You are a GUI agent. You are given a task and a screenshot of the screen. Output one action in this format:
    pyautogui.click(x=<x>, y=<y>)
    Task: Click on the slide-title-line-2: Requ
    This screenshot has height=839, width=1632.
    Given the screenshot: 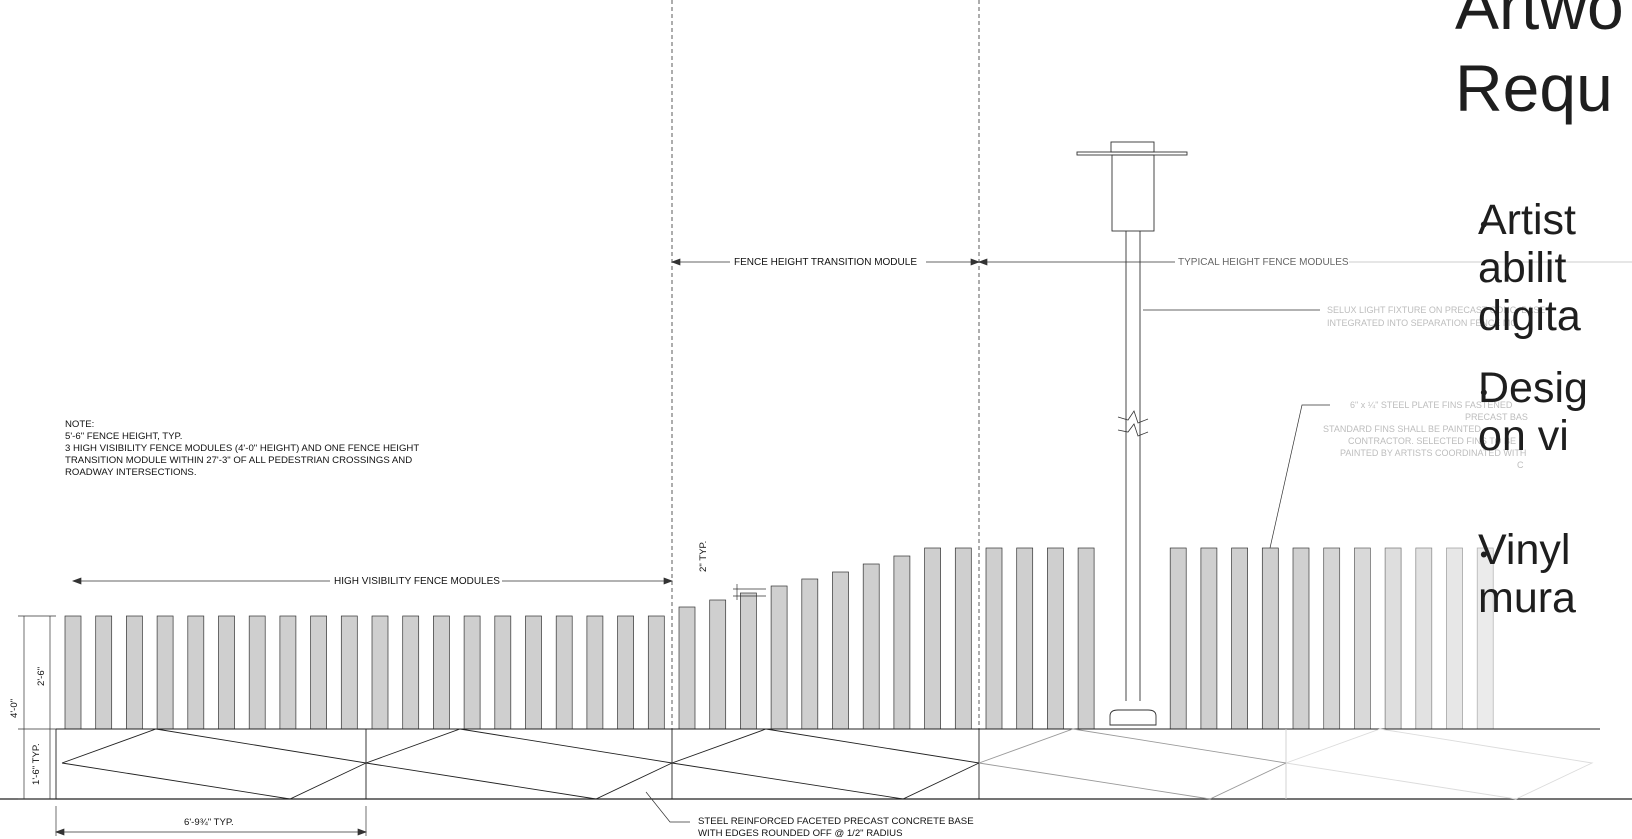 What is the action you would take?
    pyautogui.click(x=1534, y=88)
    